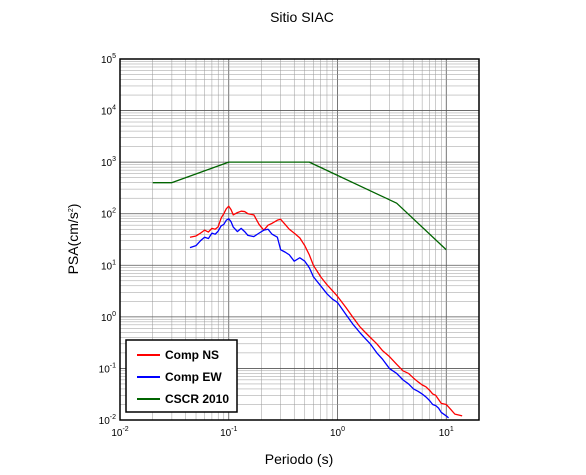  I want to click on y-axis-label-base: PSA(cm/s, so click(73, 243).